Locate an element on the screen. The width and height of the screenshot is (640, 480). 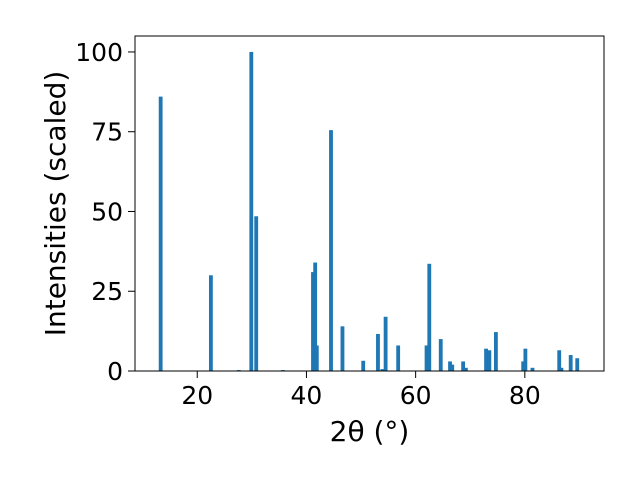
y-tick-label: 75 is located at coordinates (107, 132).